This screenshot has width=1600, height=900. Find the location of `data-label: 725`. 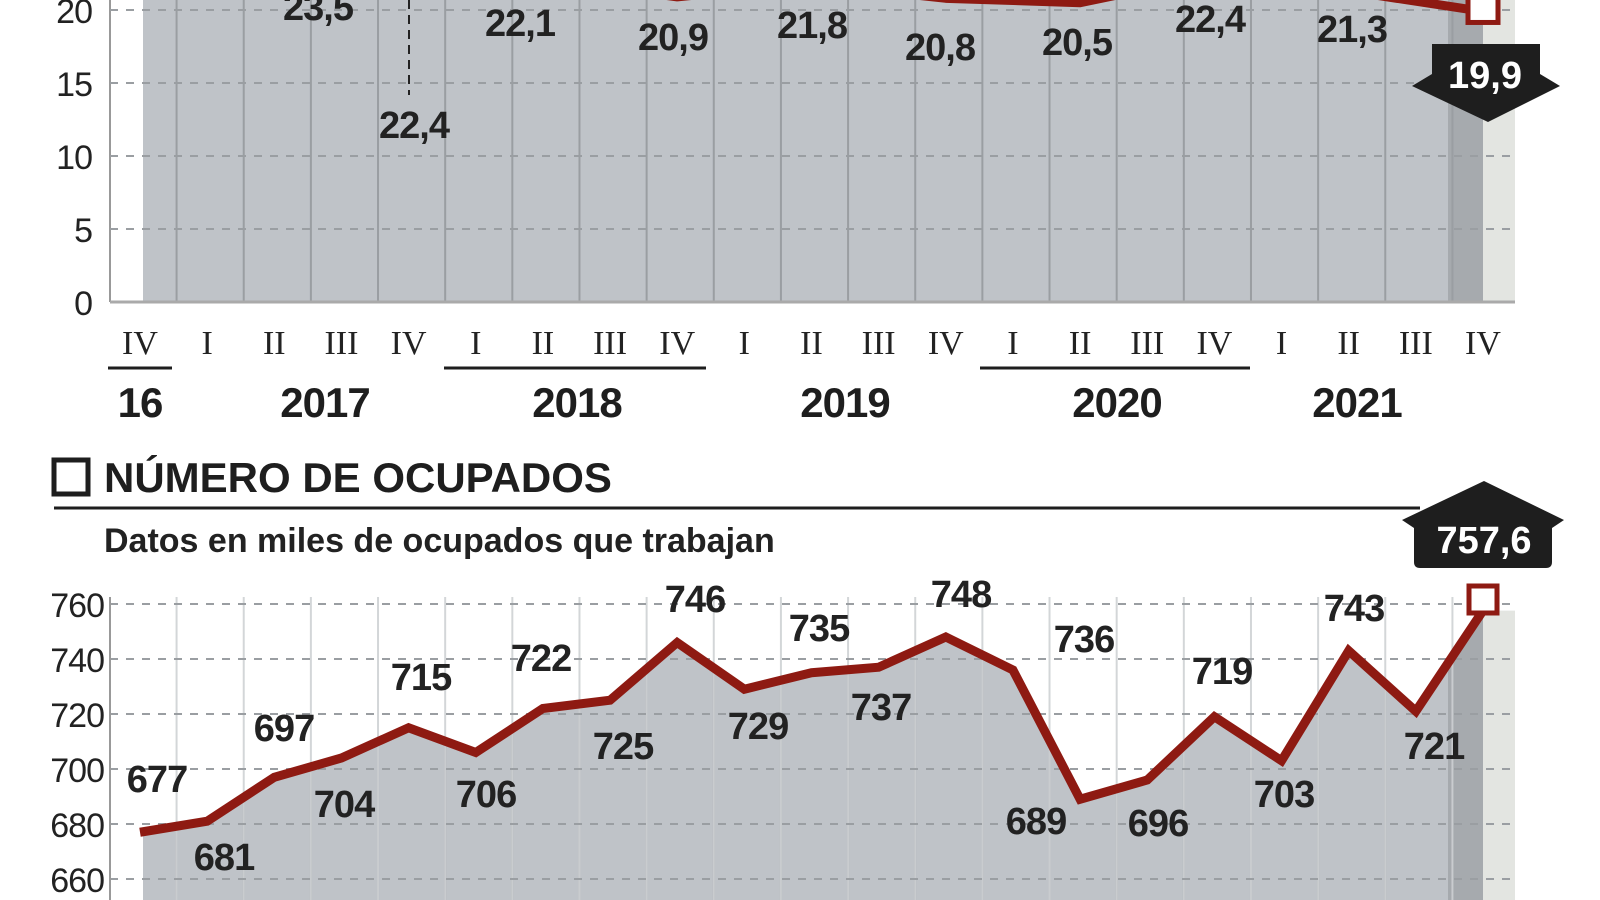

data-label: 725 is located at coordinates (623, 747).